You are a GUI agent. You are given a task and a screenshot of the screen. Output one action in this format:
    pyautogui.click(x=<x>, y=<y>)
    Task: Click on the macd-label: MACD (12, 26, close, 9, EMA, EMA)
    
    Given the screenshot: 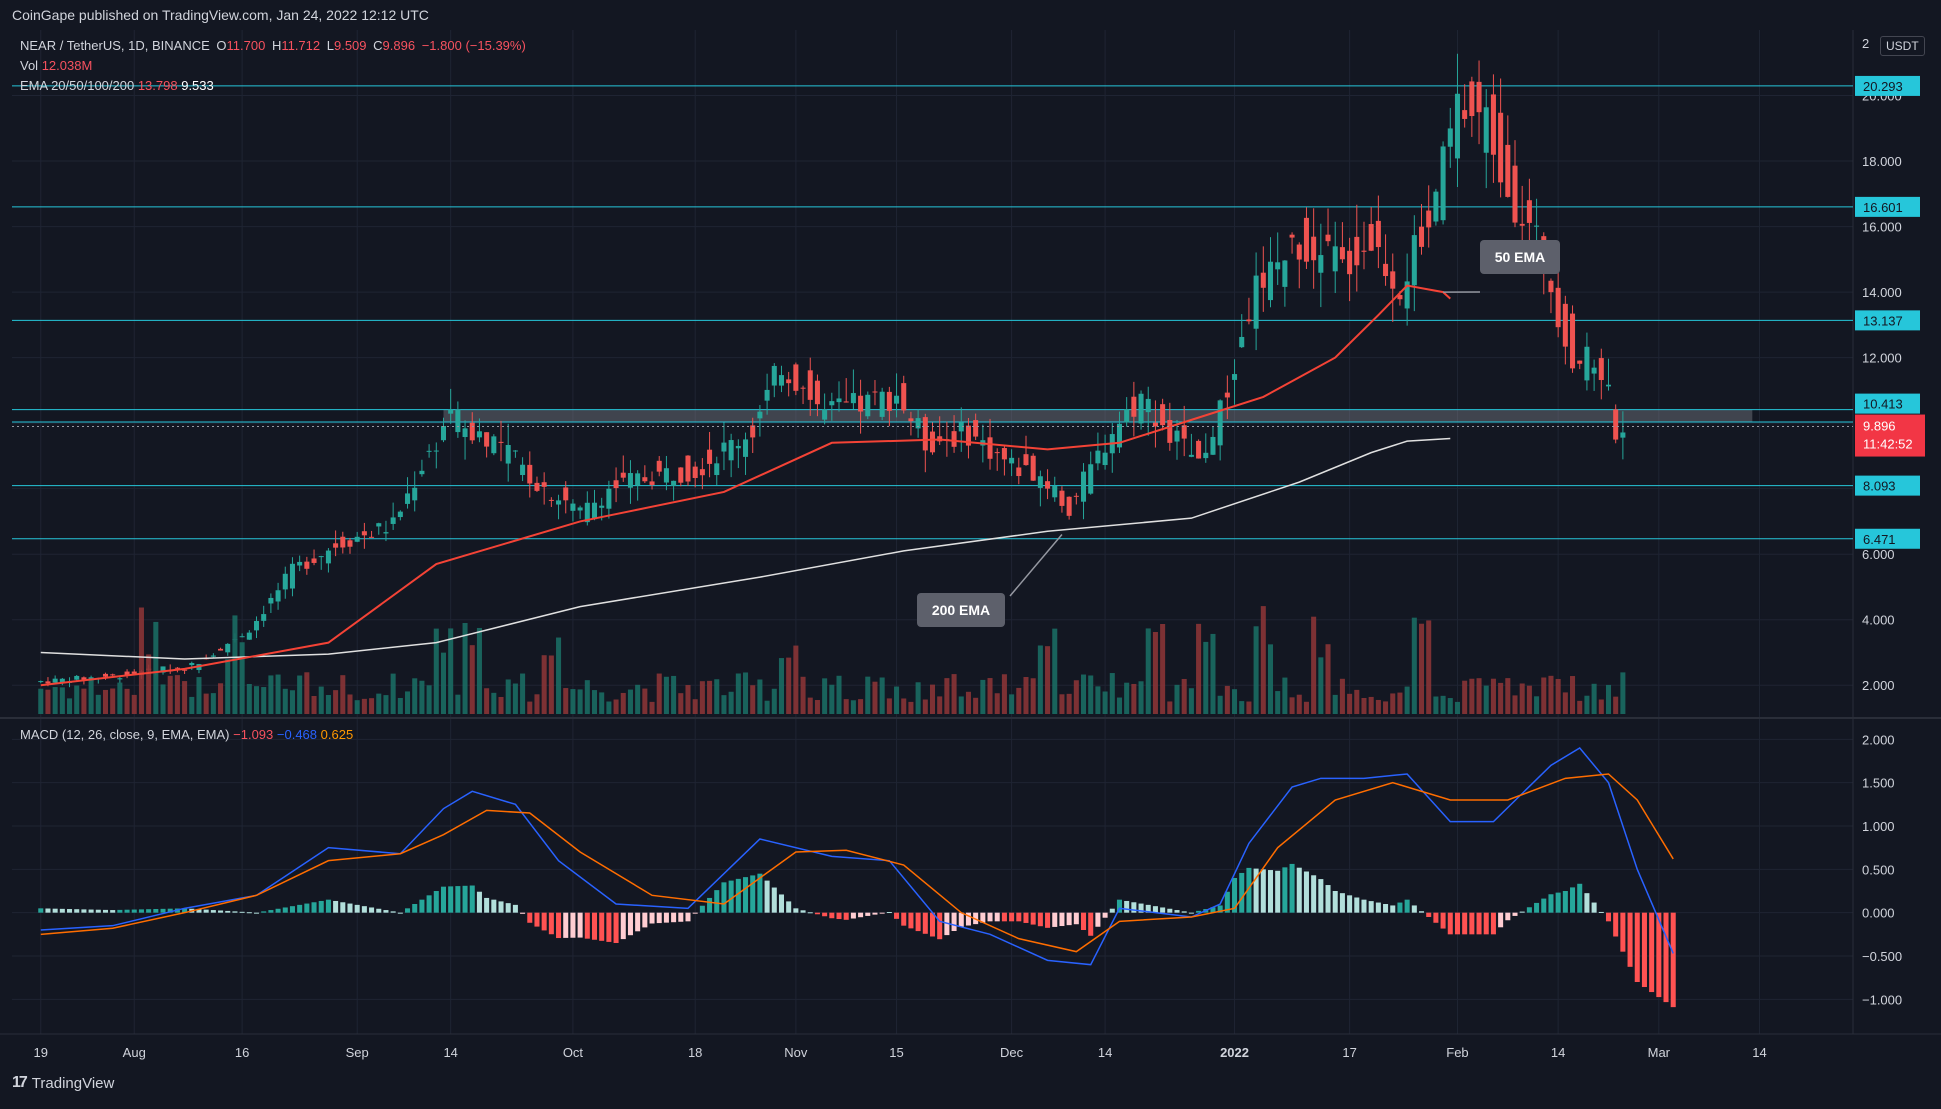 What is the action you would take?
    pyautogui.click(x=125, y=734)
    